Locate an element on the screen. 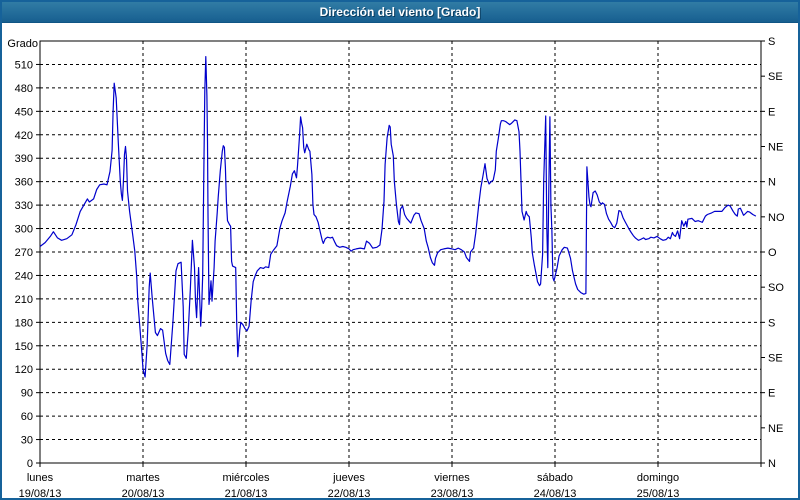  svg-text: 90 is located at coordinates (27, 394).